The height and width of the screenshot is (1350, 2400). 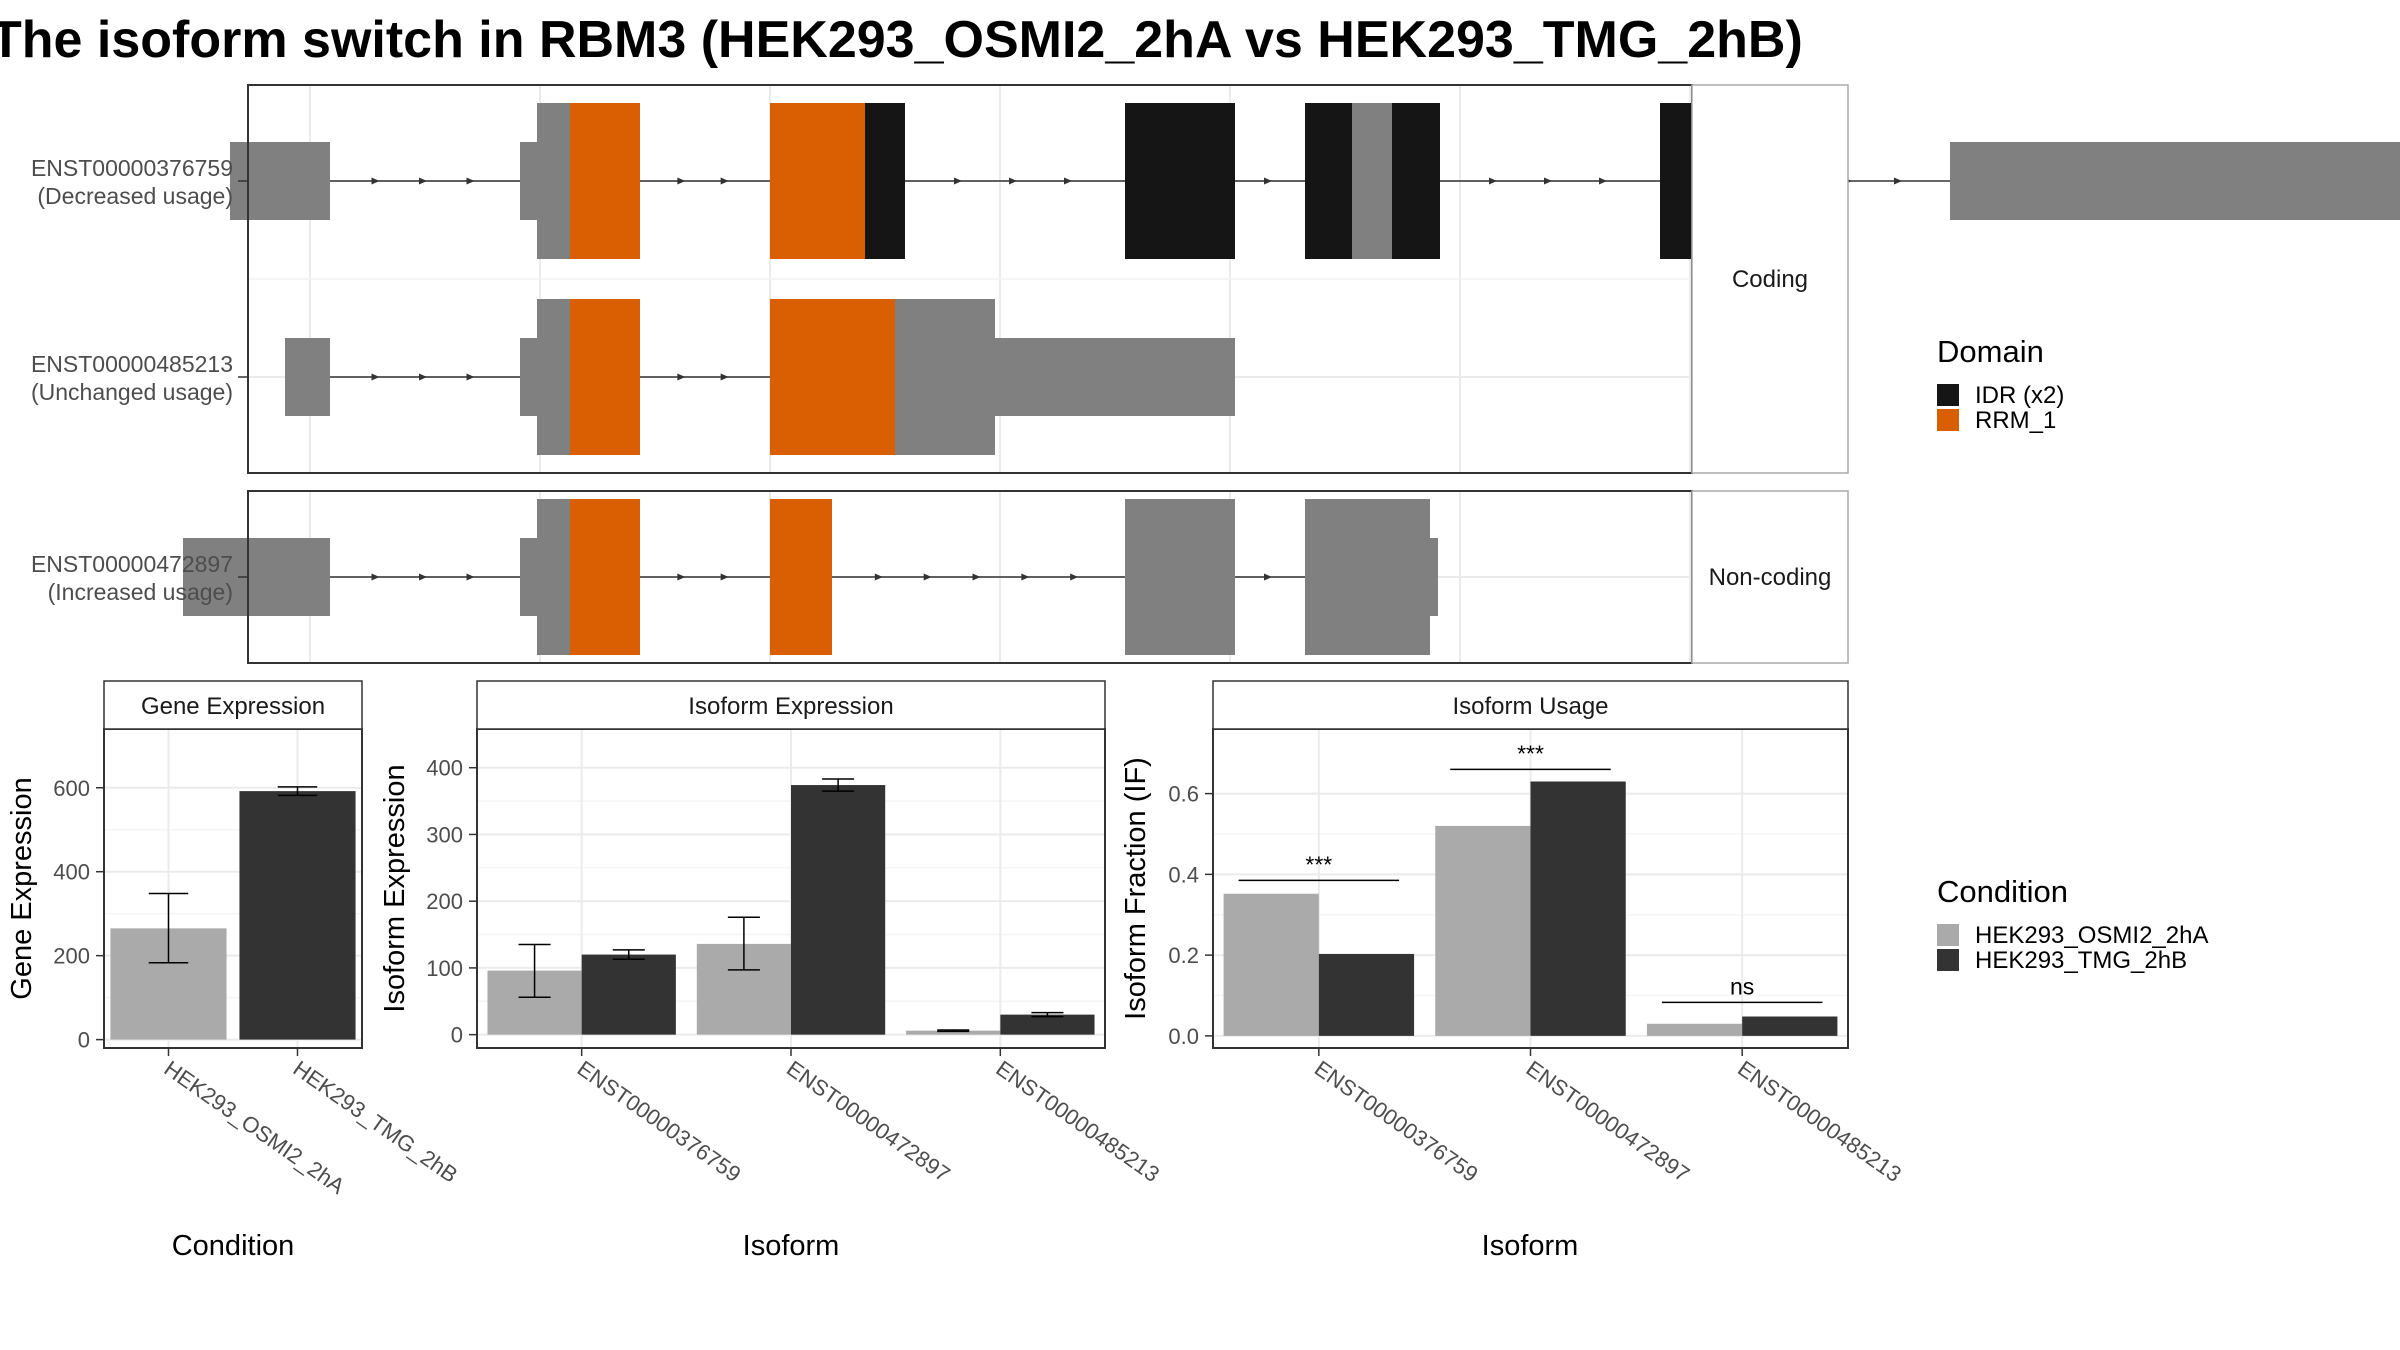 What do you see at coordinates (791, 1246) in the screenshot?
I see `x-axis-title: Isoform` at bounding box center [791, 1246].